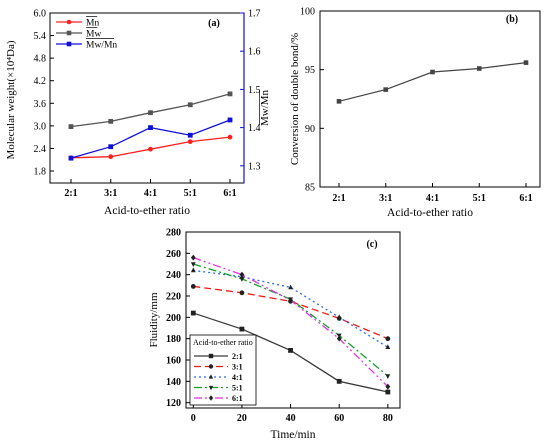 The width and height of the screenshot is (550, 447). Describe the element at coordinates (242, 418) in the screenshot. I see `panel-c-xtick-label: 20` at that location.